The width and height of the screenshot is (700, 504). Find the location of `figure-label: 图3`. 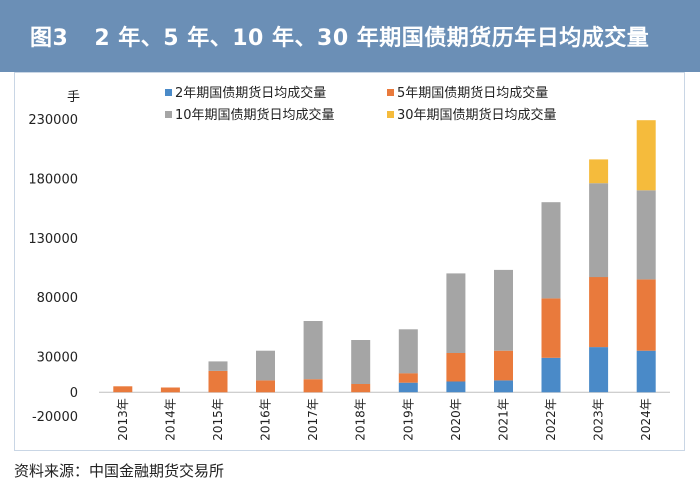

figure-label: 图3 is located at coordinates (49, 38).